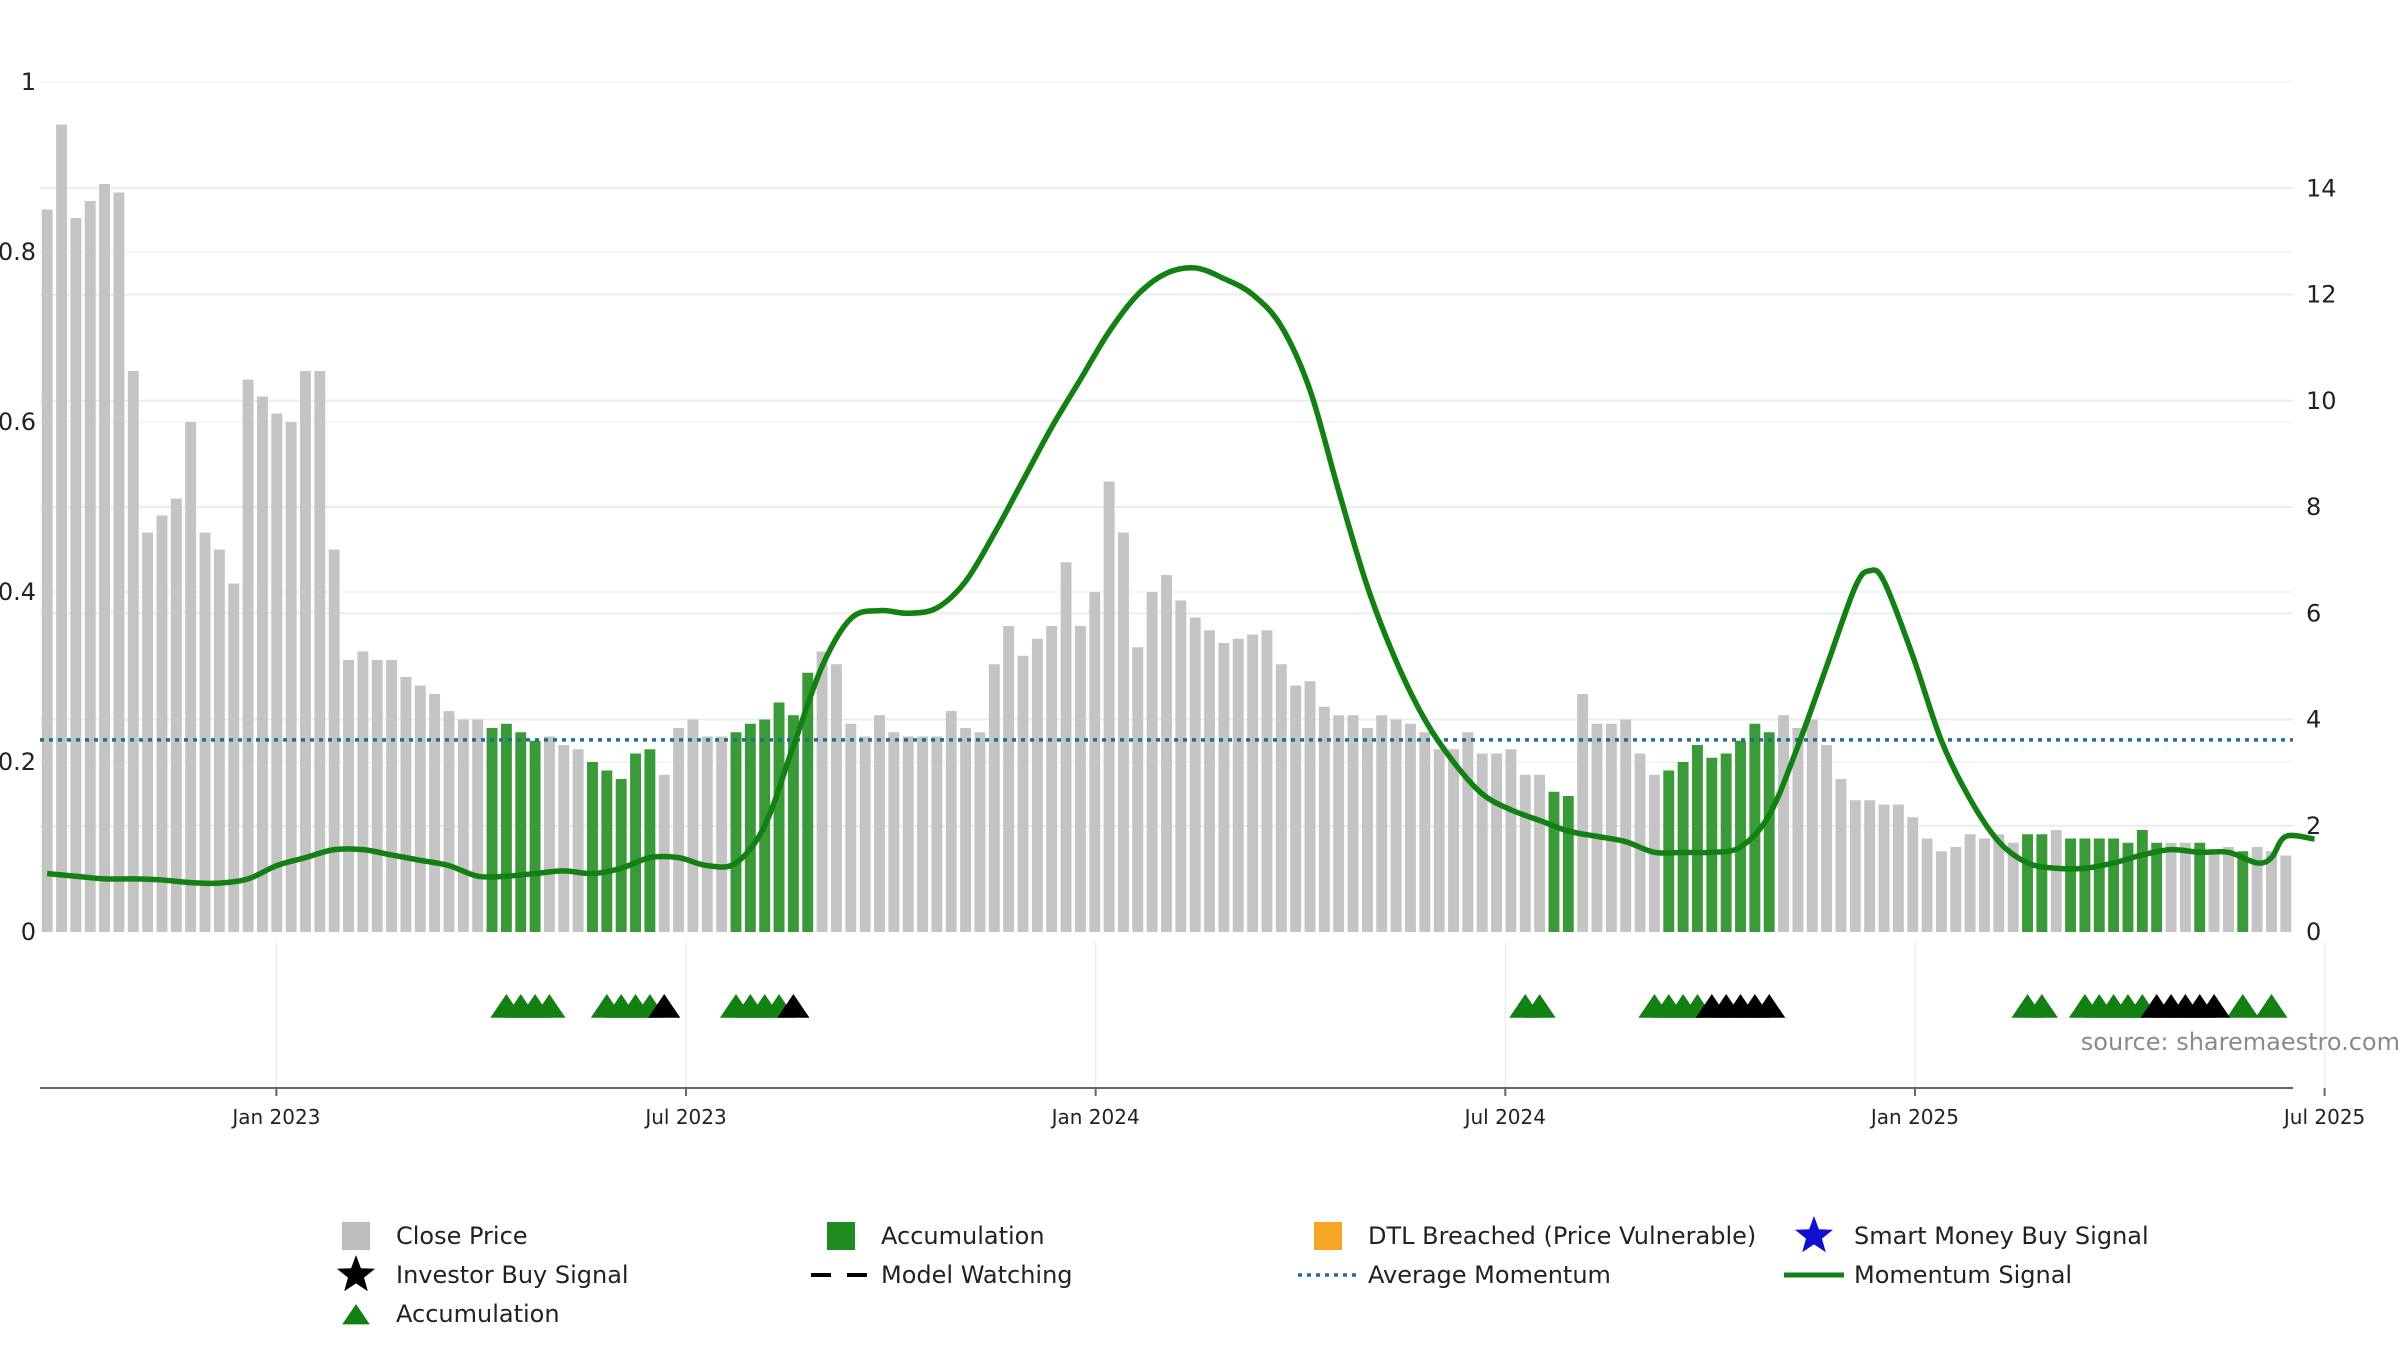 Image resolution: width=2400 pixels, height=1350 pixels. I want to click on x-axis-tick-label: Jul 2025, so click(2323, 1117).